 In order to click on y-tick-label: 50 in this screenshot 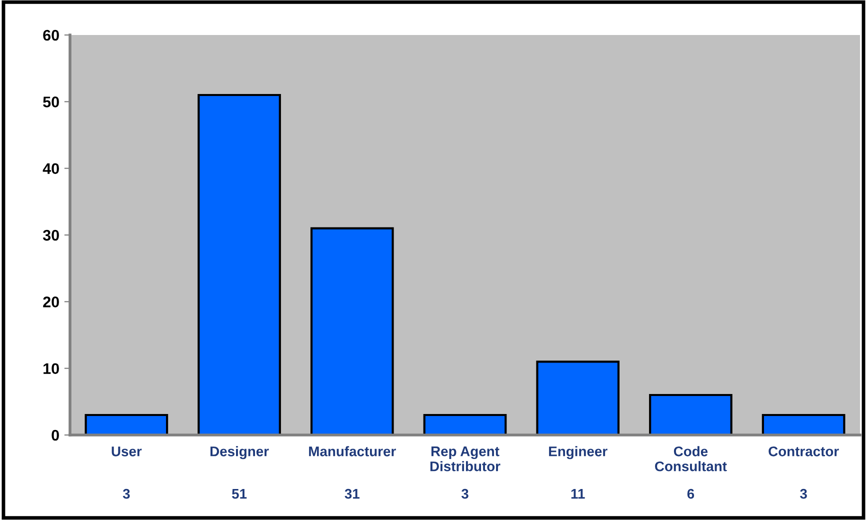, I will do `click(51, 102)`.